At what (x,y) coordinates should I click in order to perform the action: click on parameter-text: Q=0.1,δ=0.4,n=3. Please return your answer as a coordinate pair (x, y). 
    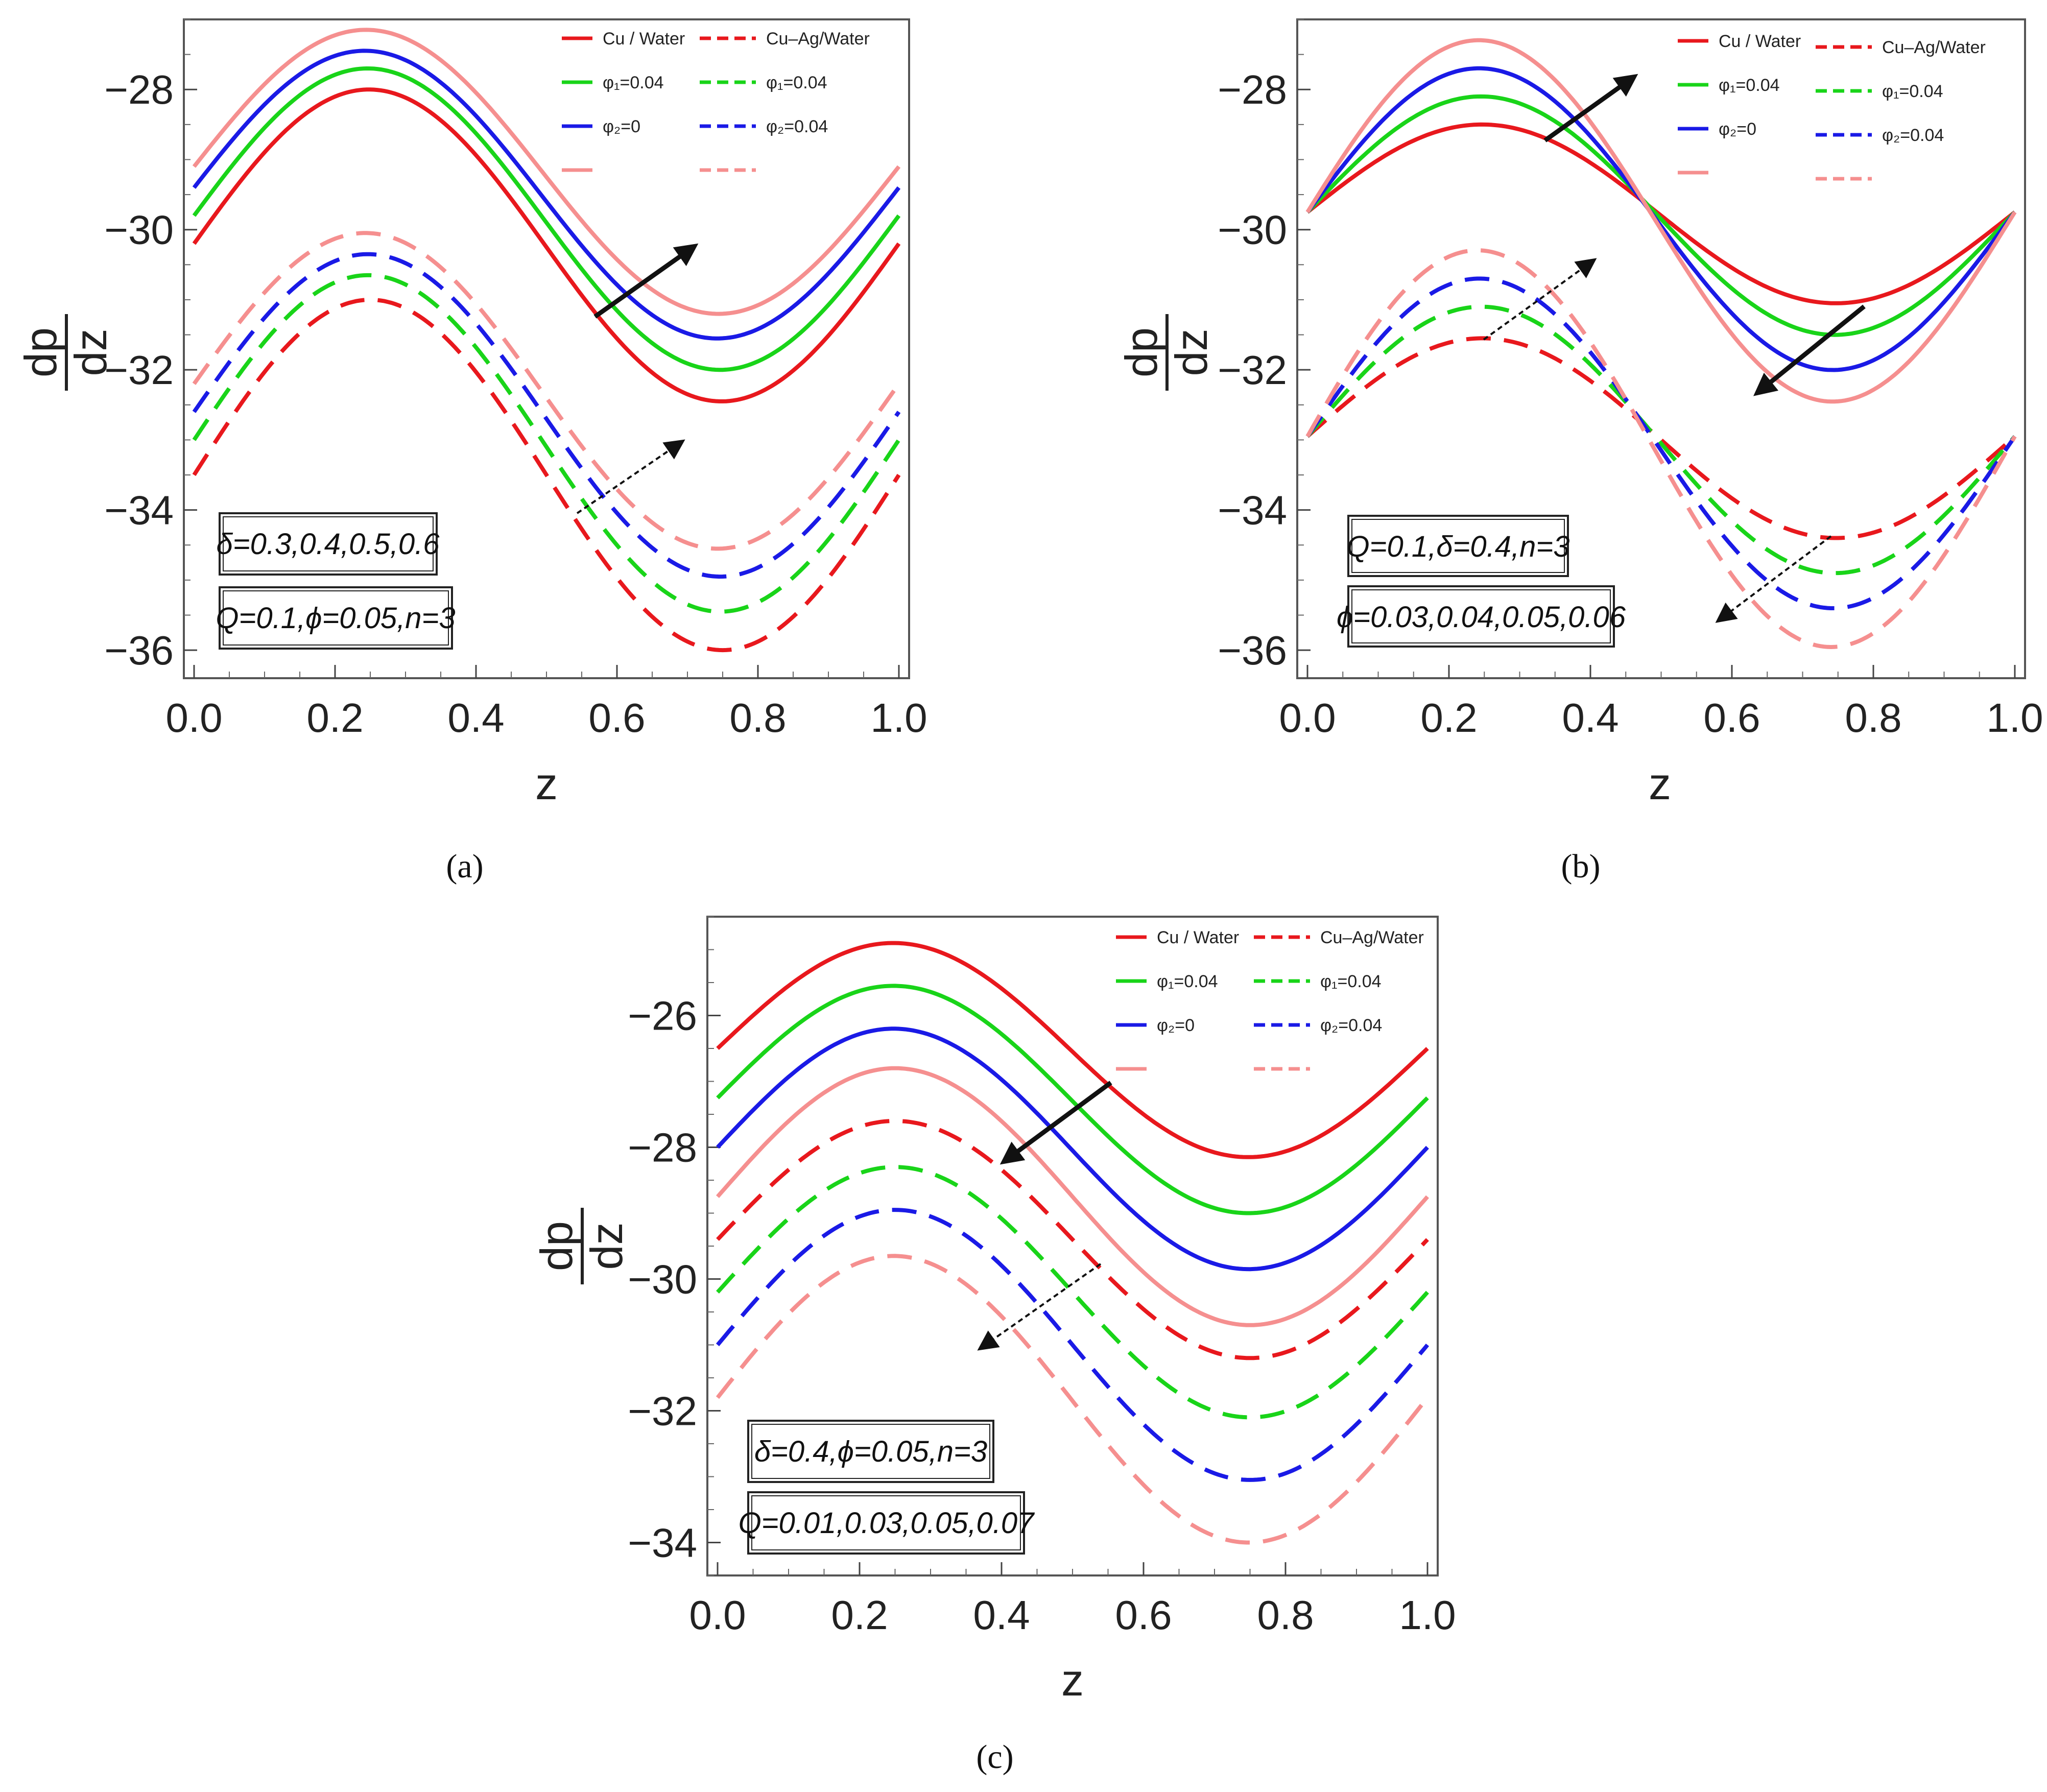
    Looking at the image, I should click on (1458, 546).